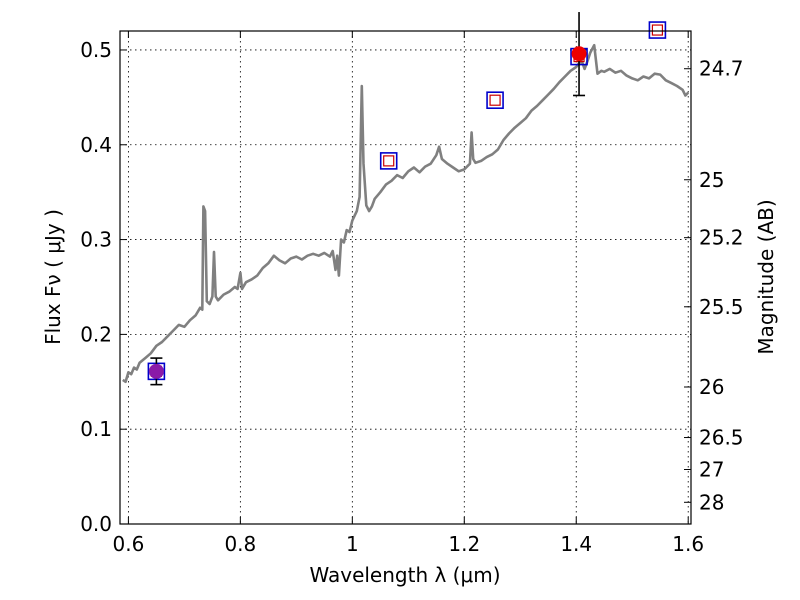 Image resolution: width=800 pixels, height=600 pixels. Describe the element at coordinates (711, 387) in the screenshot. I see `y2-tick-label: 26` at that location.